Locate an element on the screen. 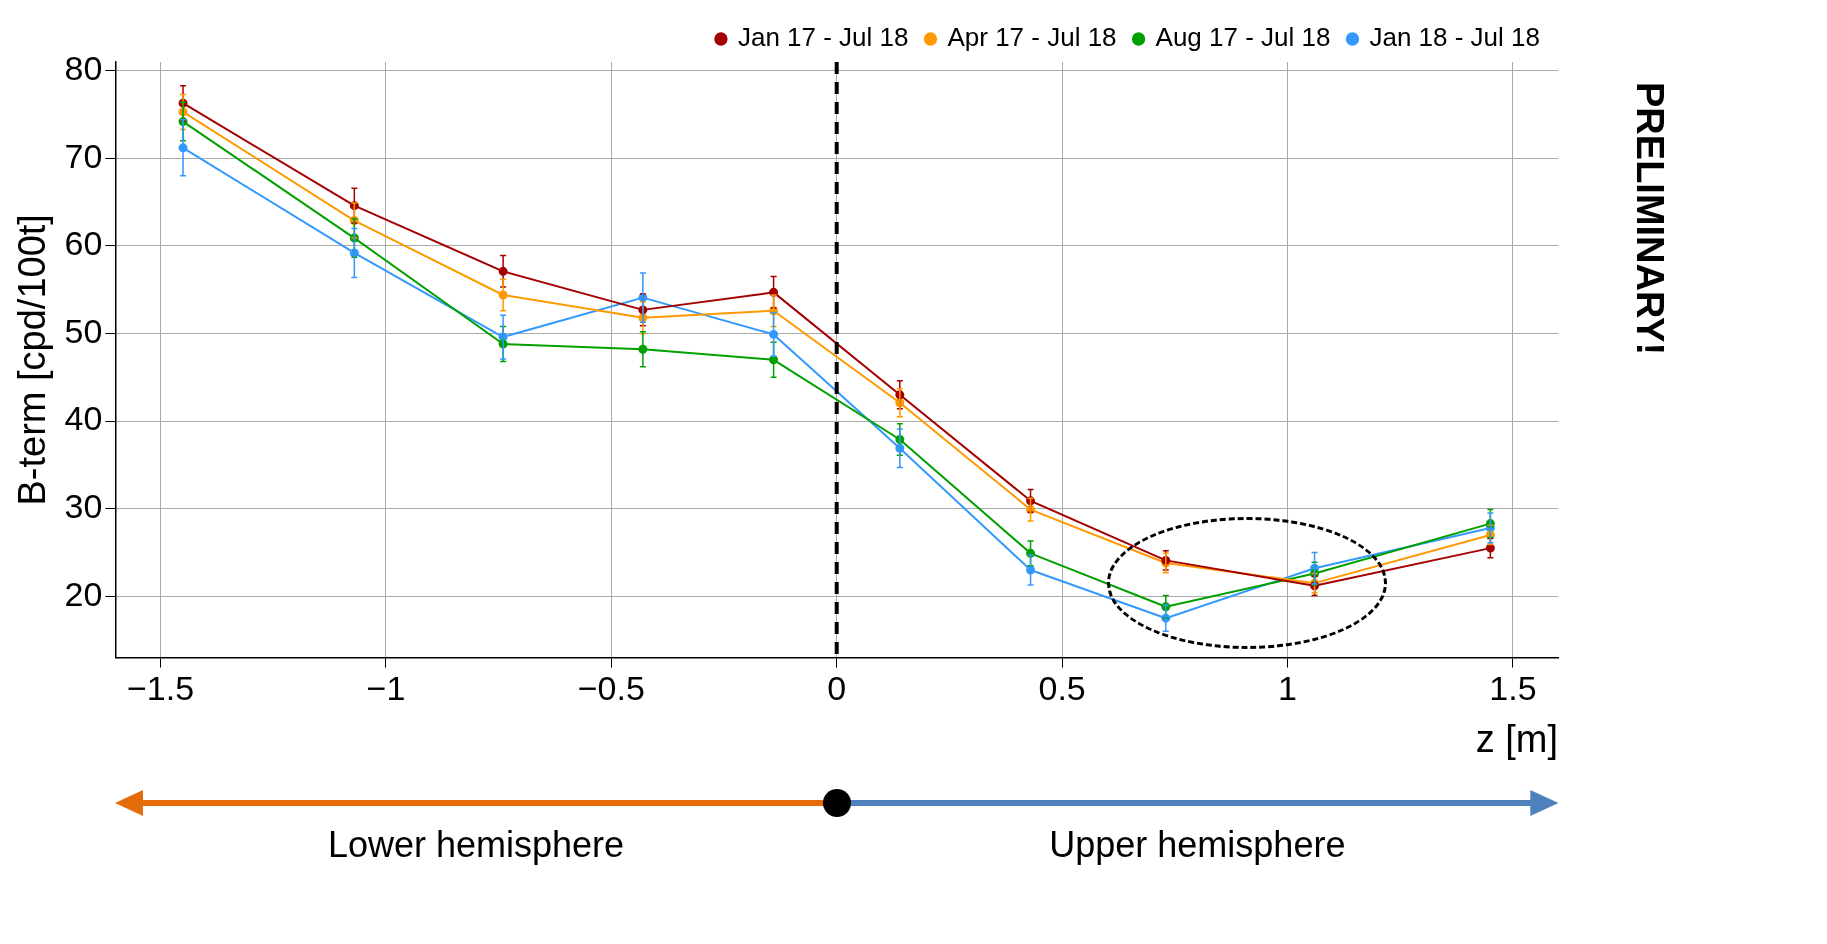  y-tick-label: 20 is located at coordinates (83, 593).